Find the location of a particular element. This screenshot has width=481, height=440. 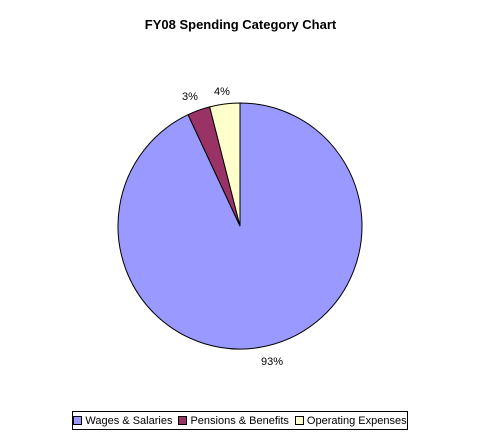

legend-item-pensions: Pensions & Benefits is located at coordinates (233, 420).